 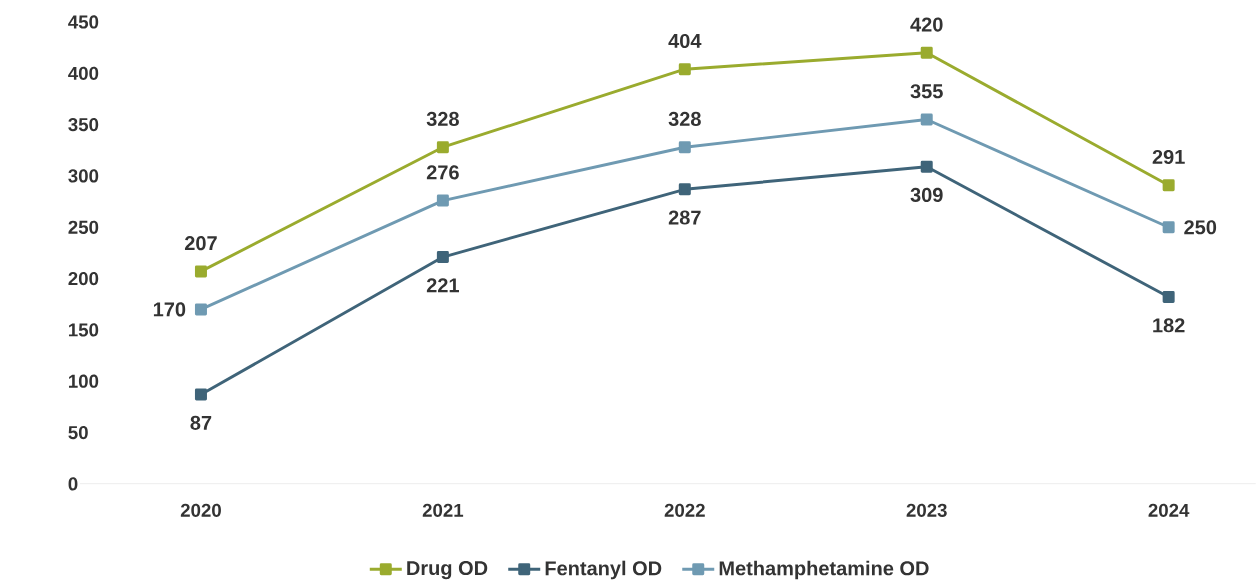 I want to click on y-tick-label: 50, so click(x=78, y=433).